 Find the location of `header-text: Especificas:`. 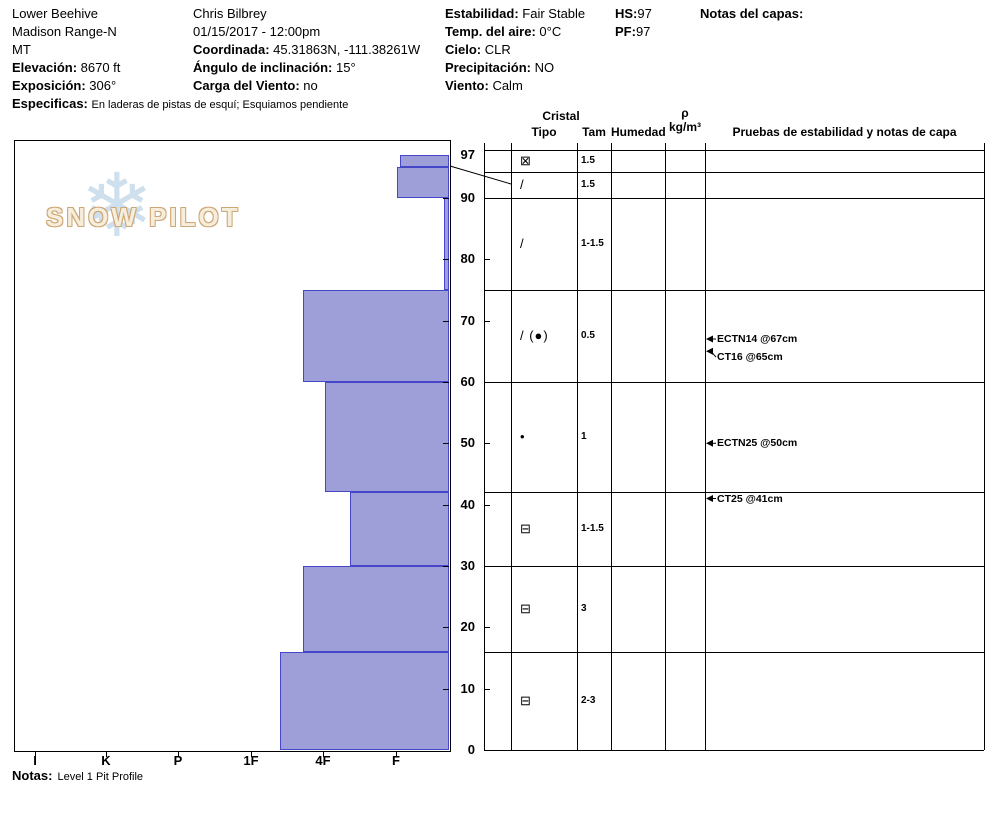

header-text: Especificas: is located at coordinates (52, 103).